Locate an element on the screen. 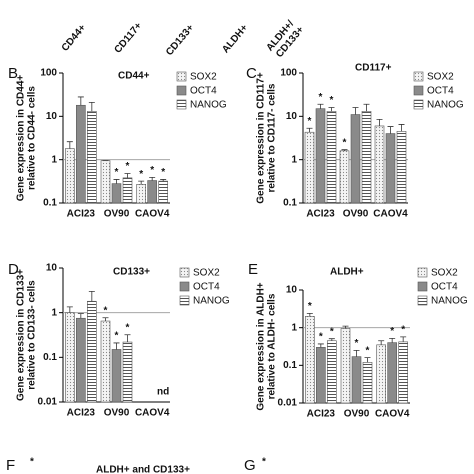 The width and height of the screenshot is (474, 474). header-label: CD44+ is located at coordinates (74, 37).